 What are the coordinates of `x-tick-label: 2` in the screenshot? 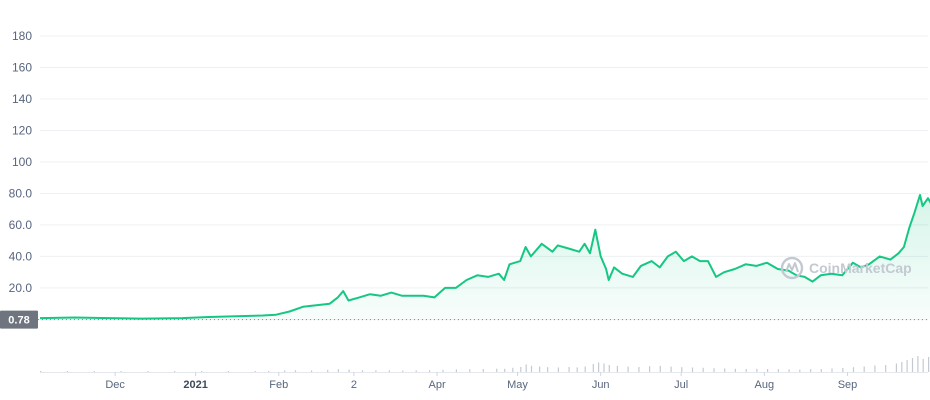 It's located at (354, 385).